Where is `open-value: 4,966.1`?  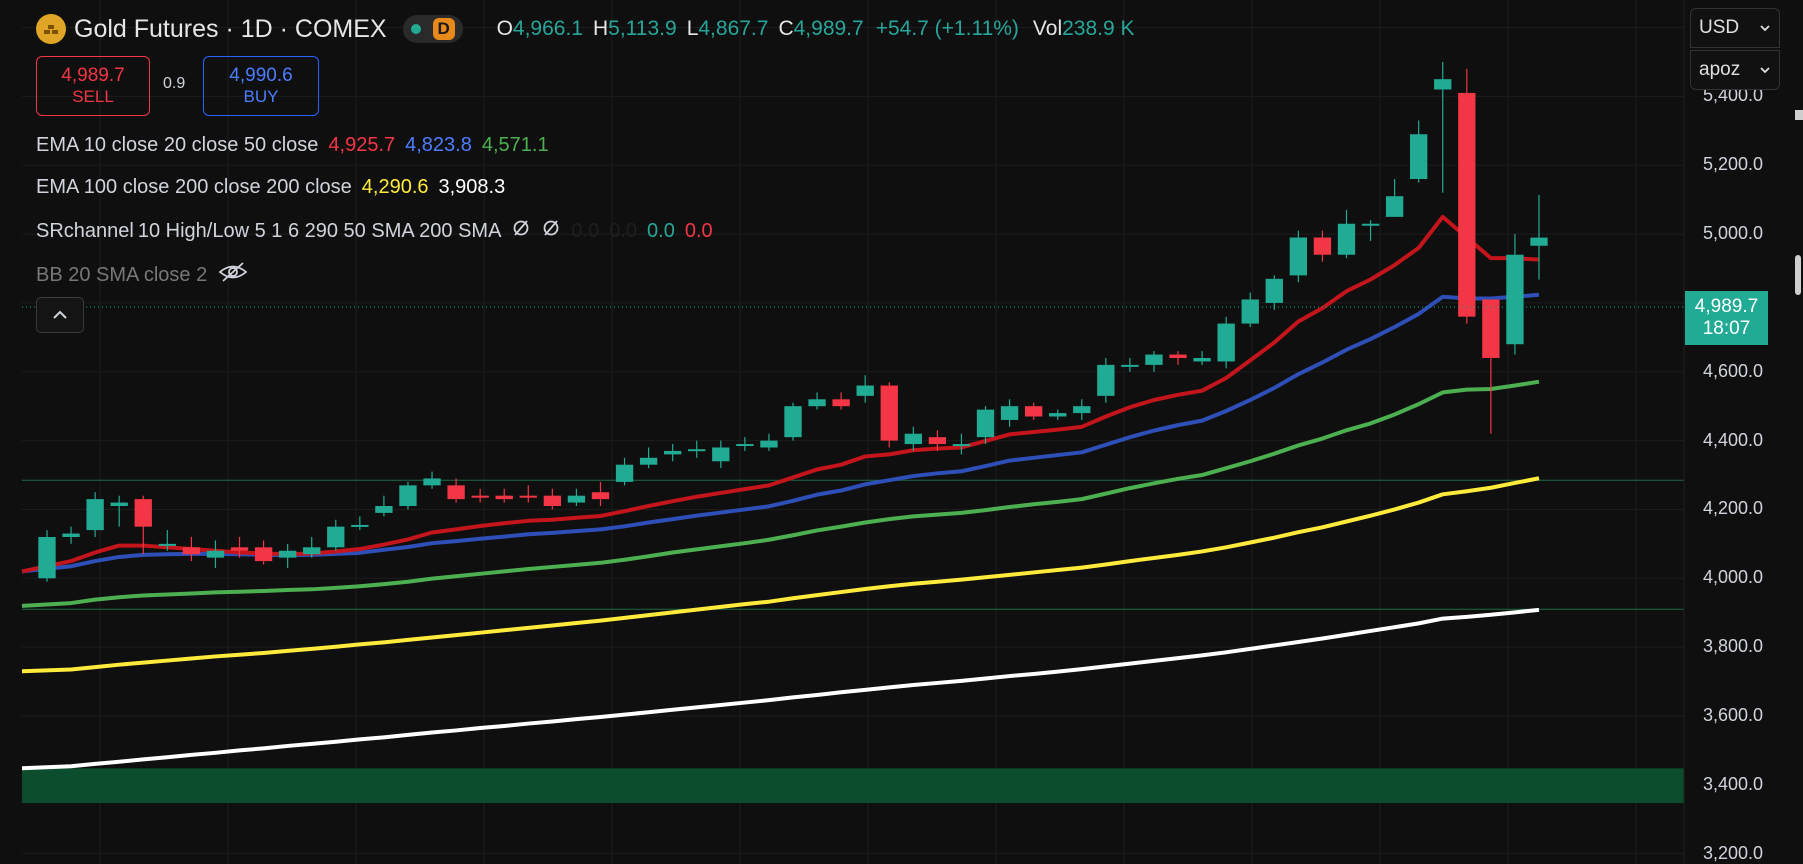 open-value: 4,966.1 is located at coordinates (547, 28).